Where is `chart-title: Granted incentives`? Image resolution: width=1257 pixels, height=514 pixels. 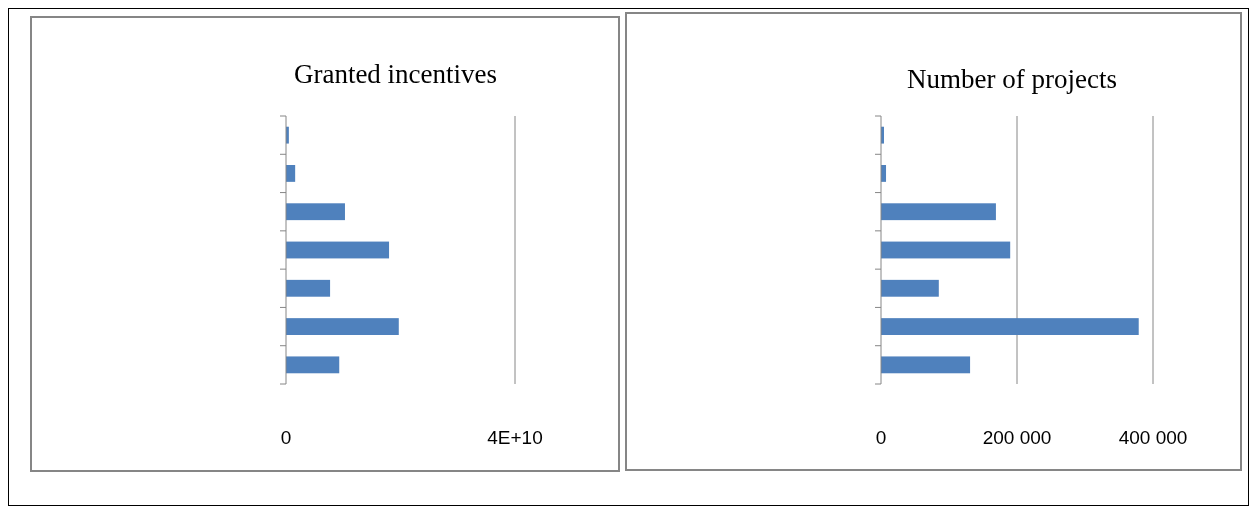
chart-title: Granted incentives is located at coordinates (395, 74).